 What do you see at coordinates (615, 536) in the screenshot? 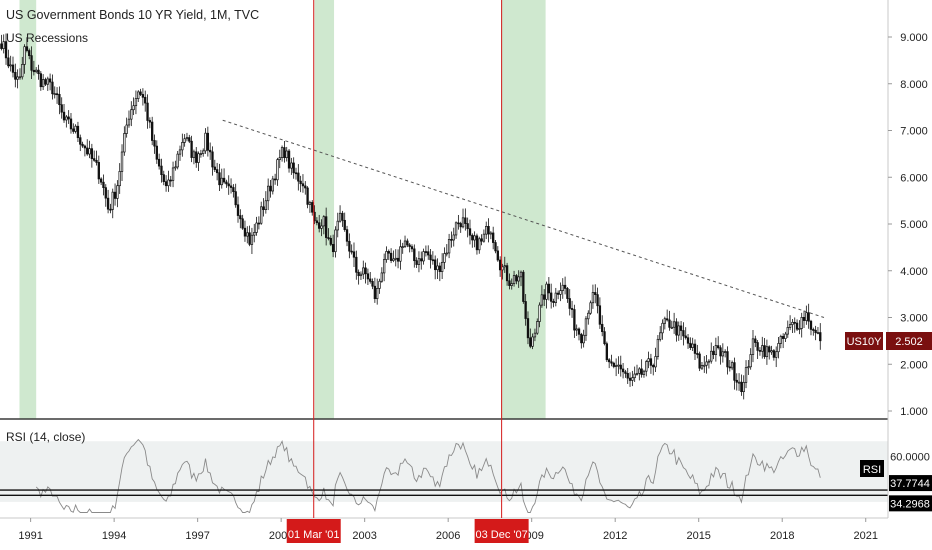
I see `x-tick-label: 2012` at bounding box center [615, 536].